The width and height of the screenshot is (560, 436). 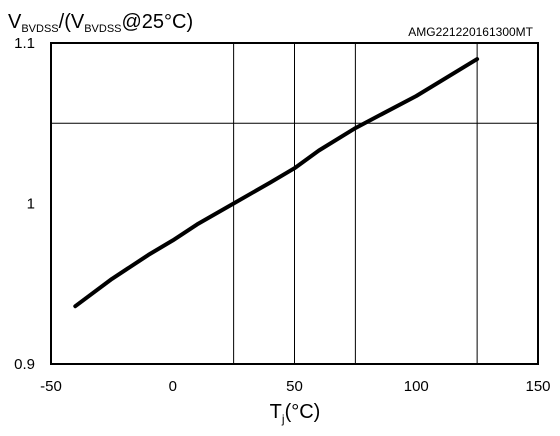 What do you see at coordinates (173, 386) in the screenshot?
I see `x-tick-label: 0` at bounding box center [173, 386].